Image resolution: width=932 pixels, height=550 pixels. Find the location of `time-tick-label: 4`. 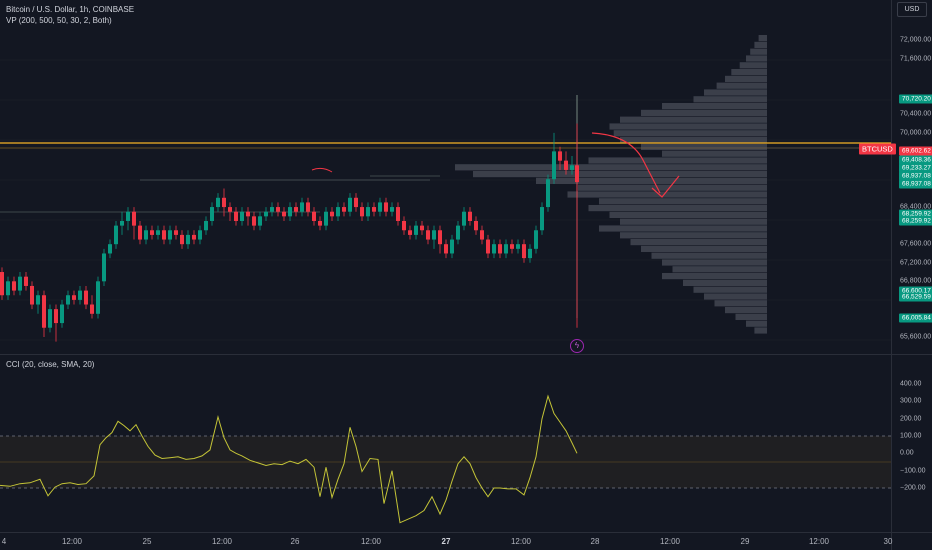

time-tick-label: 4 is located at coordinates (4, 541).